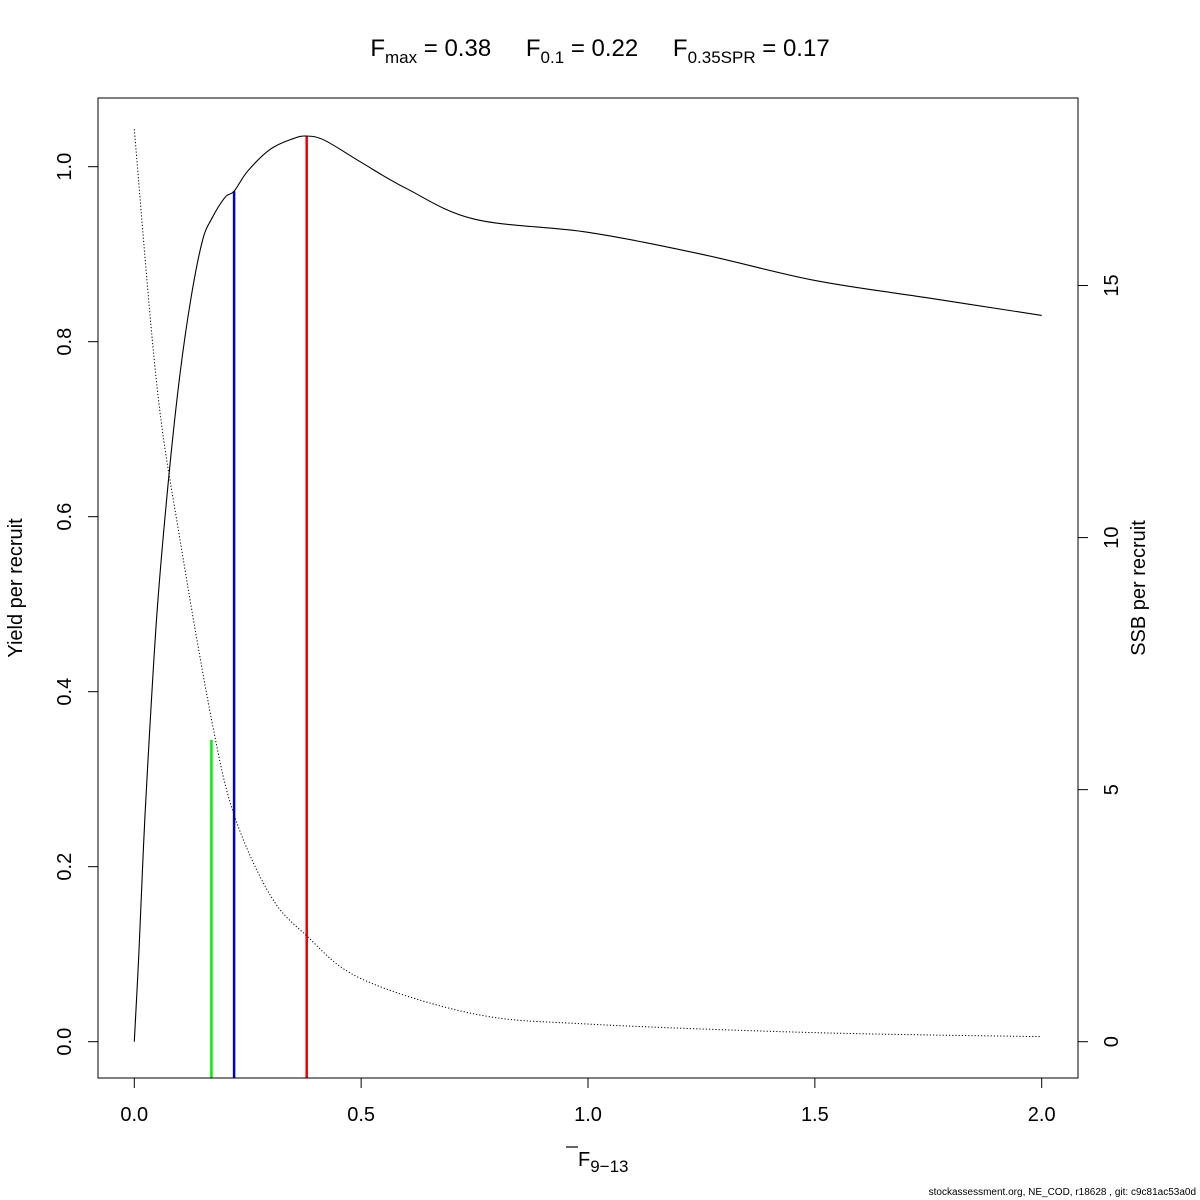 The width and height of the screenshot is (1200, 1200). I want to click on x-axis-label-sub: 9−13, so click(609, 1166).